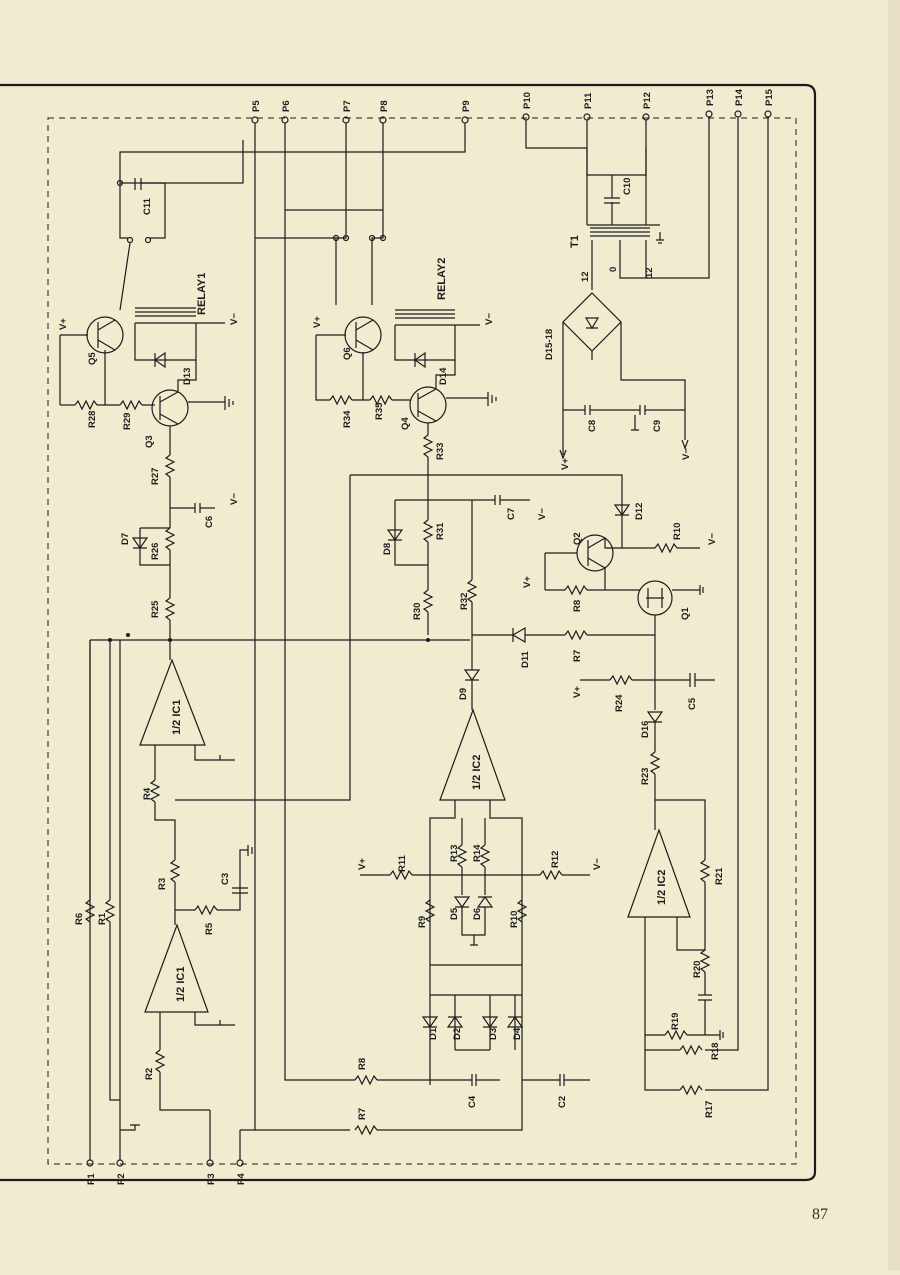 This screenshot has width=900, height=1275. Describe the element at coordinates (477, 772) in the screenshot. I see `label-ic2-center: 1/2 IC2` at that location.